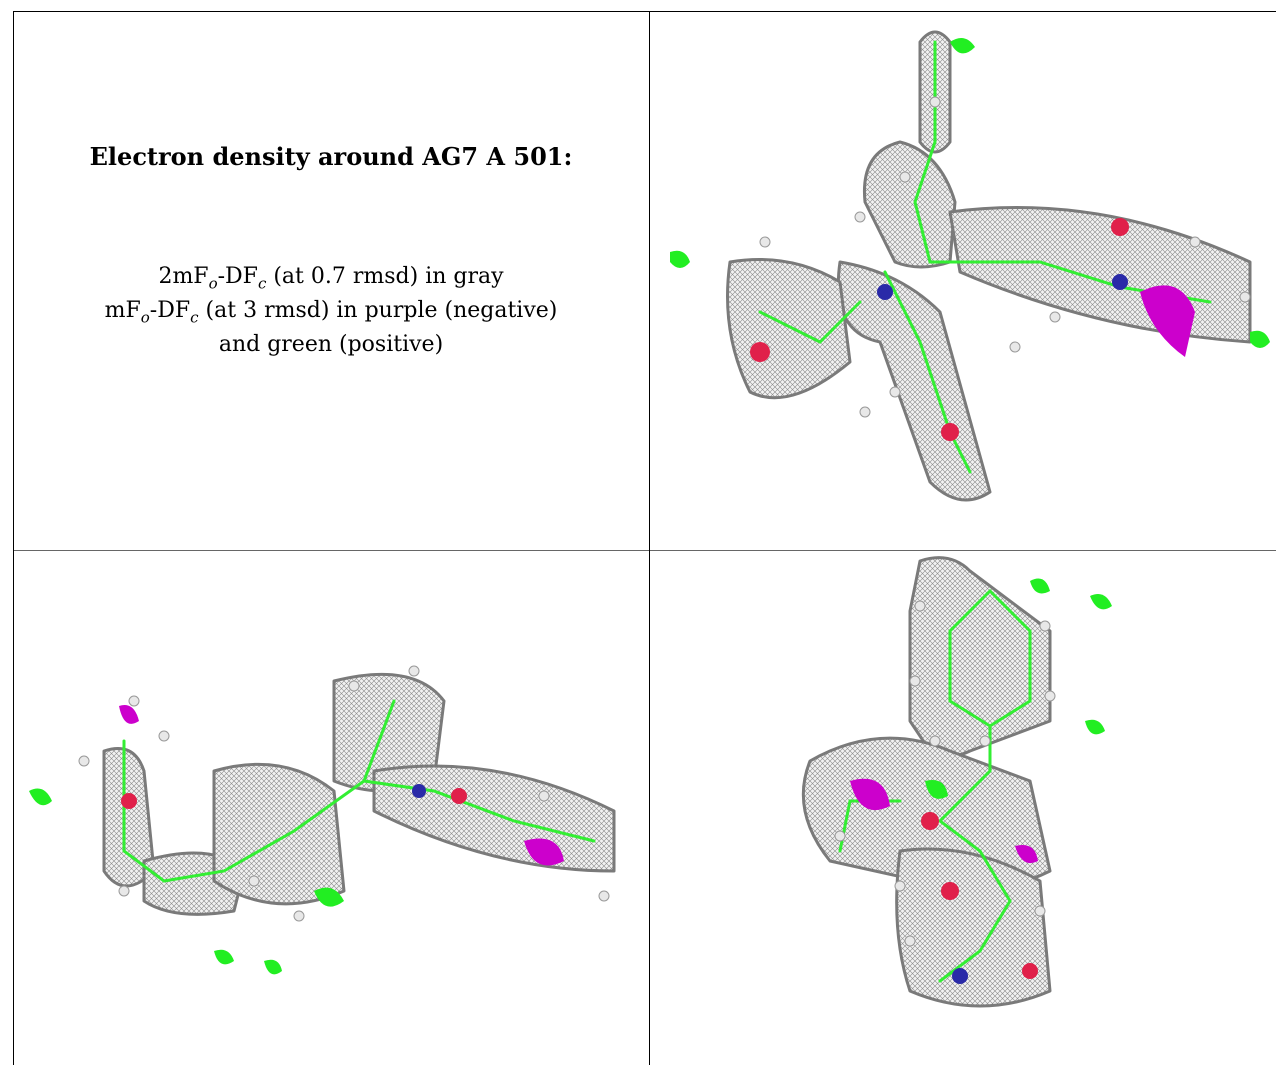 The width and height of the screenshot is (1276, 1065). Describe the element at coordinates (331, 156) in the screenshot. I see `figure-title: Electron density around AG7 A 501:` at that location.